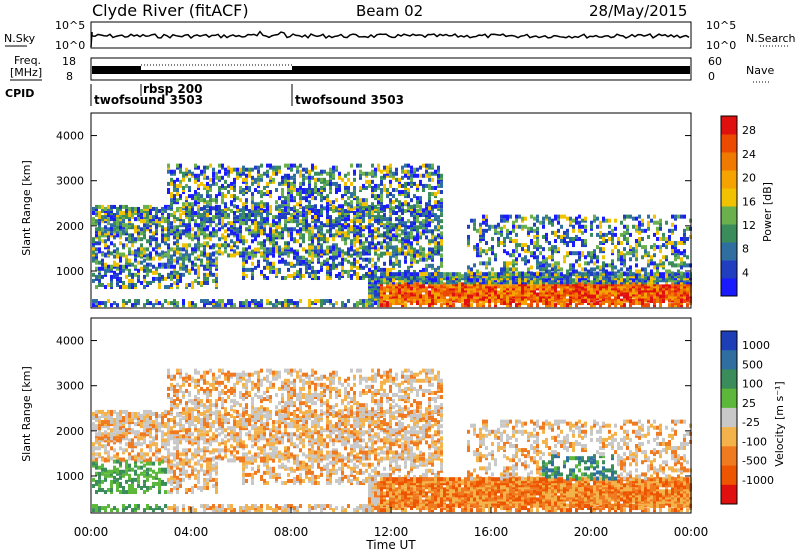 This screenshot has height=554, width=800. Describe the element at coordinates (760, 70) in the screenshot. I see `nave-label: Nave` at that location.